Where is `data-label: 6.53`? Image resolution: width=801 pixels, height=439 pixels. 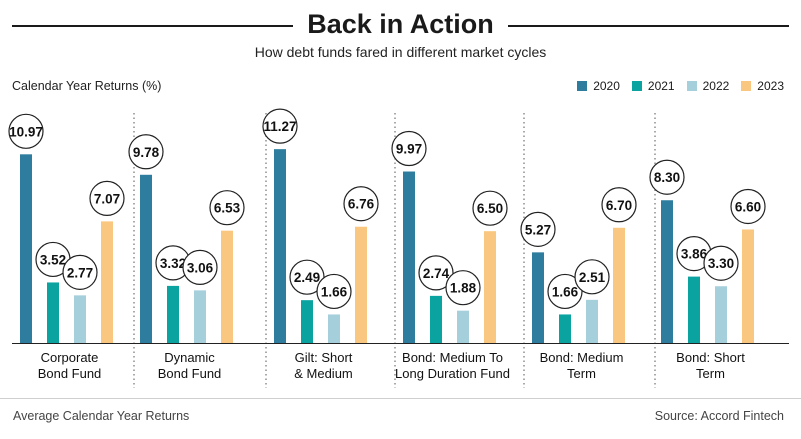 data-label: 6.53 is located at coordinates (227, 208).